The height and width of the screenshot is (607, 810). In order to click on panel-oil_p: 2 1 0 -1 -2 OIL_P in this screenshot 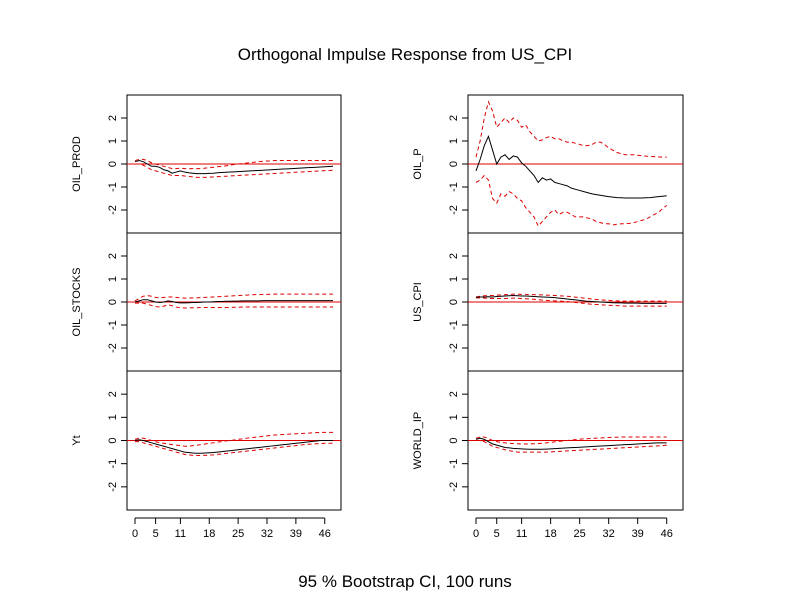, I will do `click(548, 164)`.